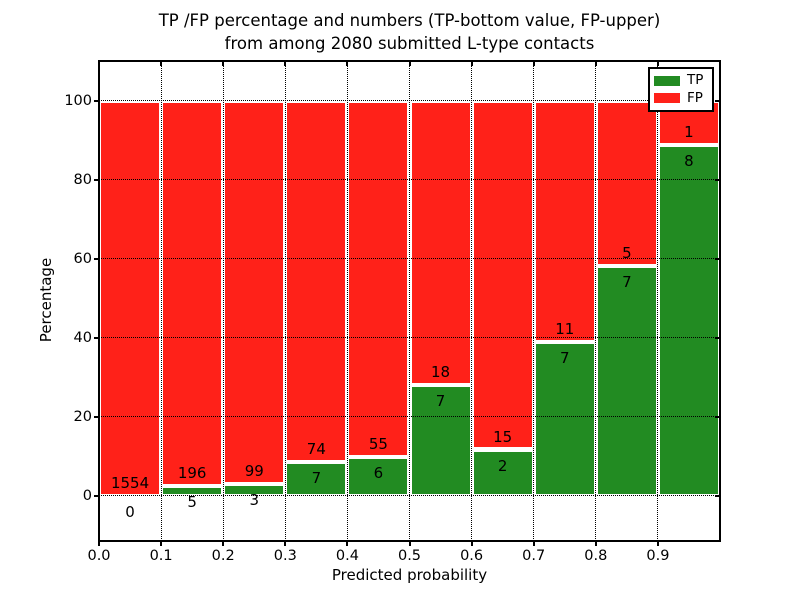 Image resolution: width=800 pixels, height=600 pixels. I want to click on tp-count-label: 8, so click(689, 160).